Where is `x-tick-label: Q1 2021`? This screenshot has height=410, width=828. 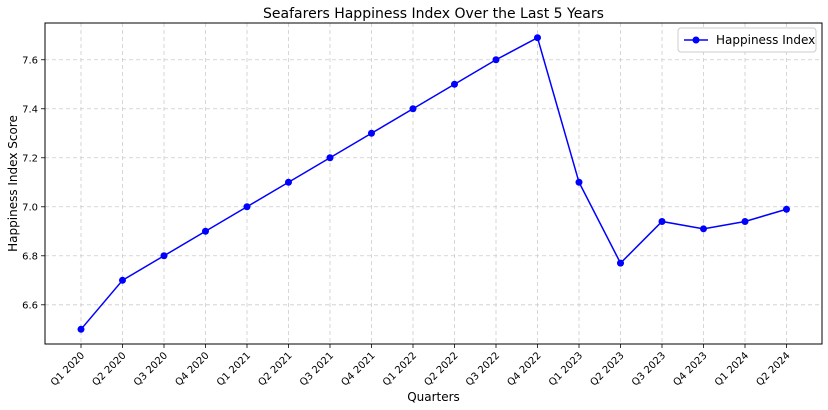 x-tick-label: Q1 2021 is located at coordinates (234, 369).